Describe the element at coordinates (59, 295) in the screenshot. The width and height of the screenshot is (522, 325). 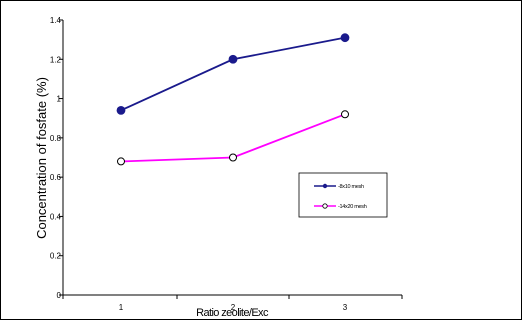
I see `y-tick-label: 0` at that location.